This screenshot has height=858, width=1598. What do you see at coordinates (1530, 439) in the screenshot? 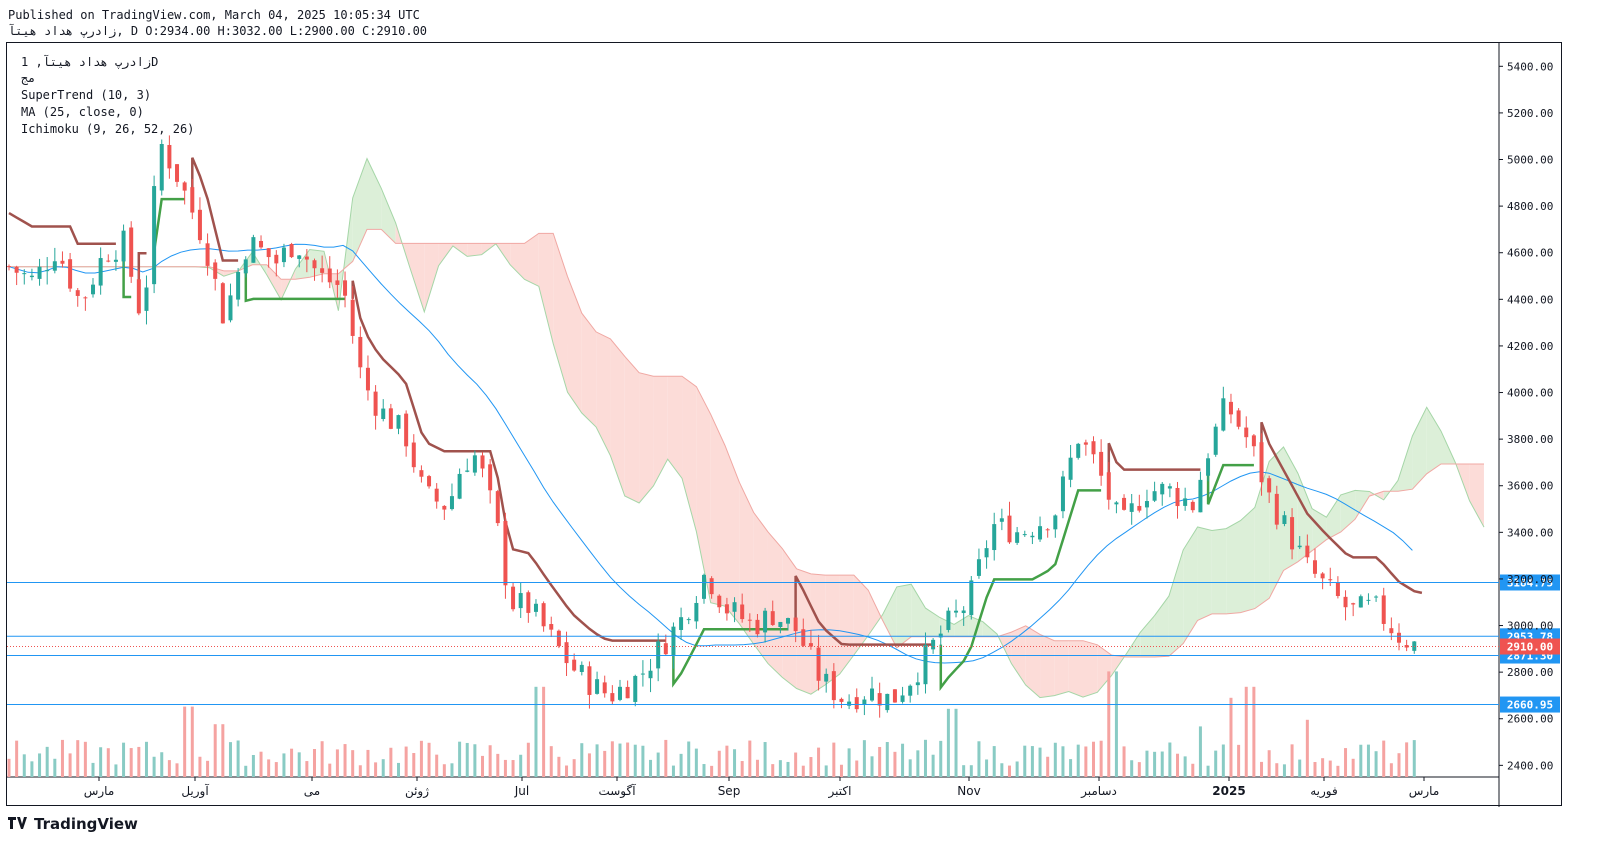
I see `y-tick-label: 3800.00` at bounding box center [1530, 439].